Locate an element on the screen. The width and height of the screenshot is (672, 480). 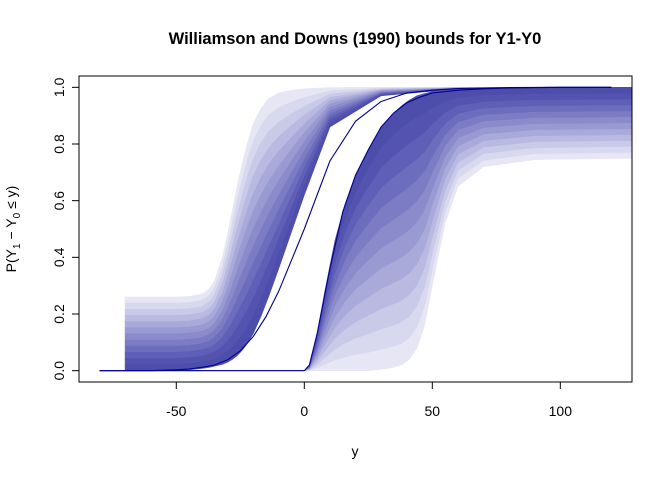
x-tick-label: -50 is located at coordinates (176, 411).